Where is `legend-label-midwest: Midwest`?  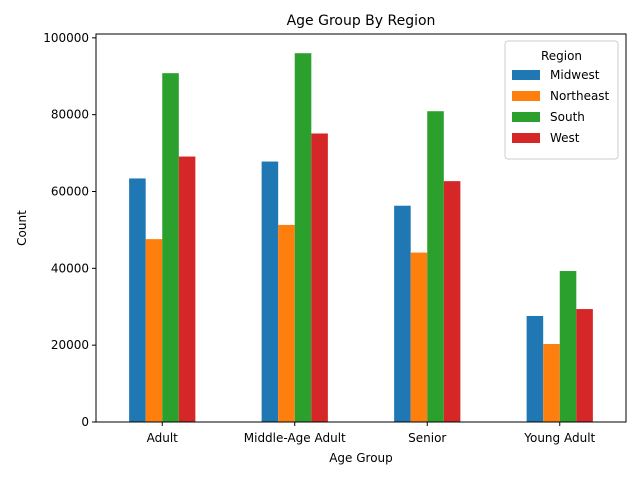 legend-label-midwest: Midwest is located at coordinates (575, 75).